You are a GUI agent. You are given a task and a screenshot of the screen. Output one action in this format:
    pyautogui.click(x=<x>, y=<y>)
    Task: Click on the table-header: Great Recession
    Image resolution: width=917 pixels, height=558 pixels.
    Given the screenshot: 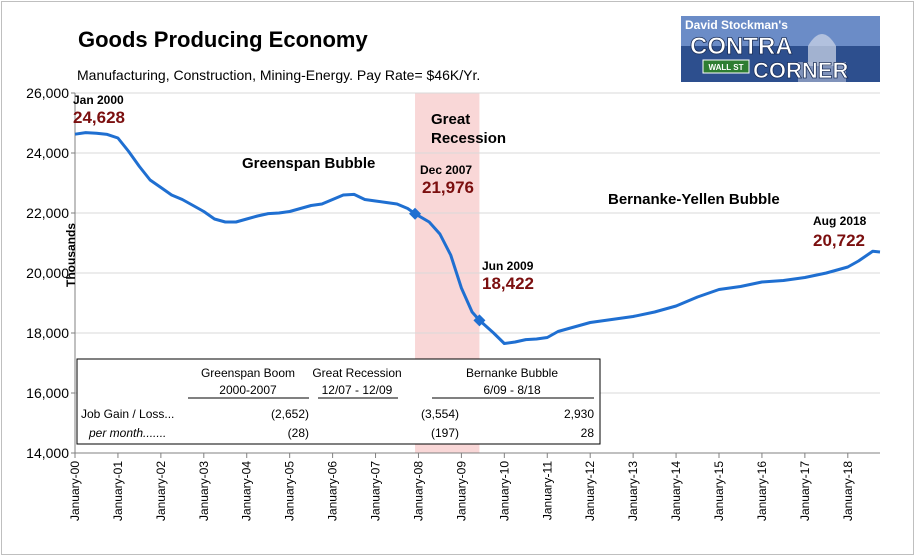 What is the action you would take?
    pyautogui.click(x=356, y=373)
    